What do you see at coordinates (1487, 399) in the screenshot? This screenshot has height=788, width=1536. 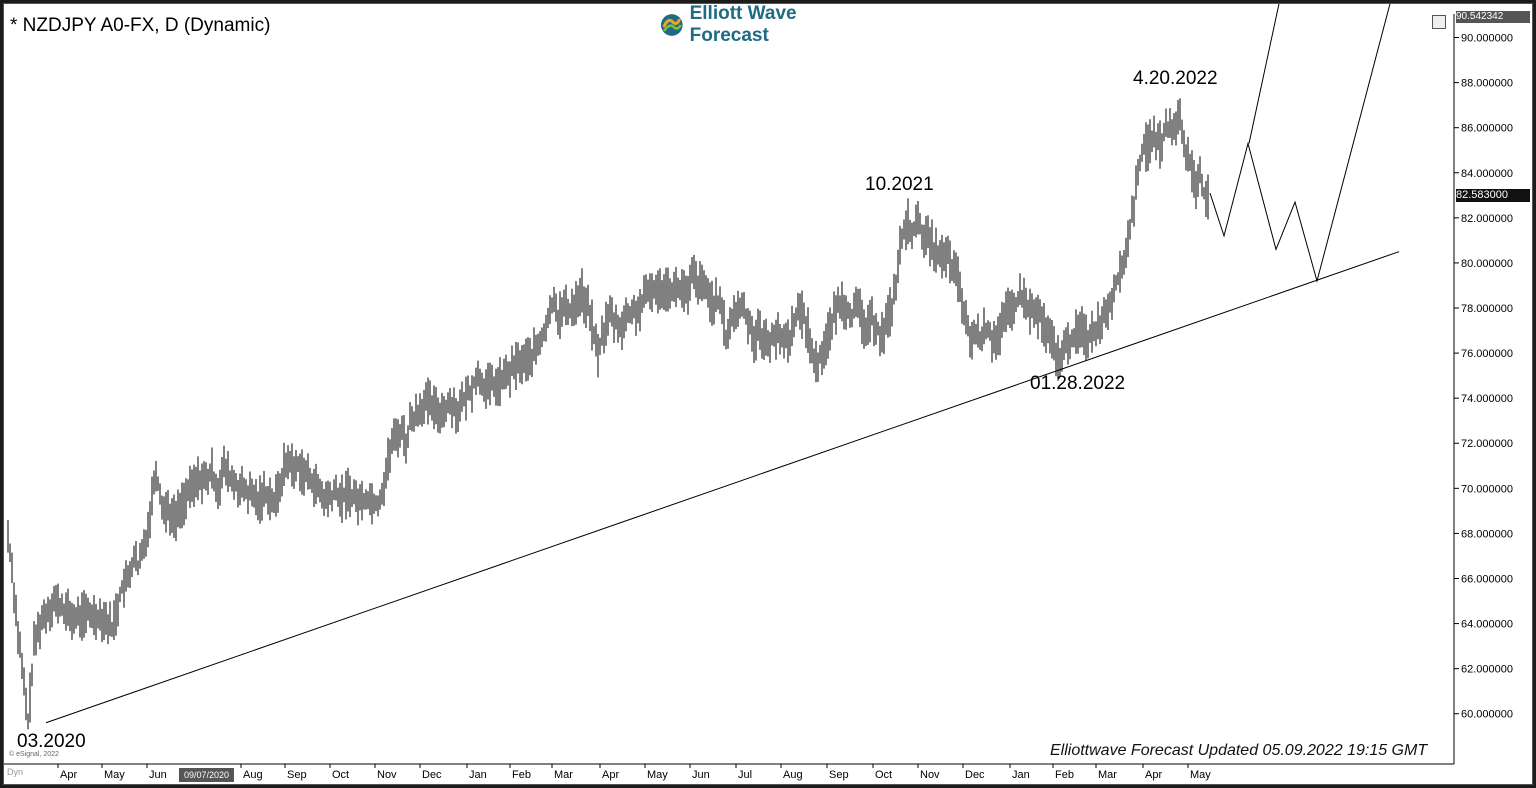 I see `y-tick-label: 74.000000` at bounding box center [1487, 399].